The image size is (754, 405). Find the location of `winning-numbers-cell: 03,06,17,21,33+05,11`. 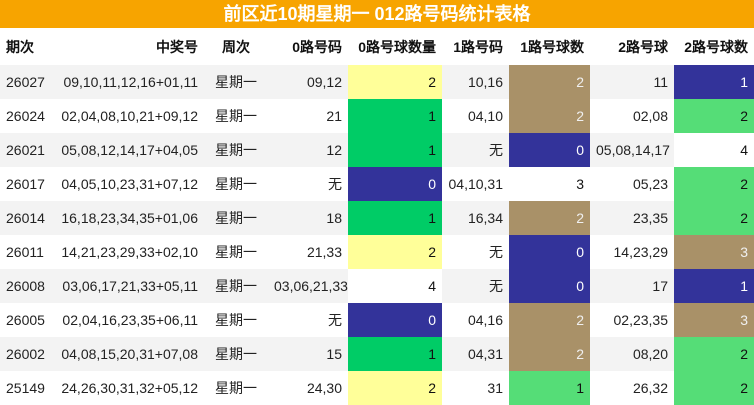

winning-numbers-cell: 03,06,17,21,33+05,11 is located at coordinates (128, 286).